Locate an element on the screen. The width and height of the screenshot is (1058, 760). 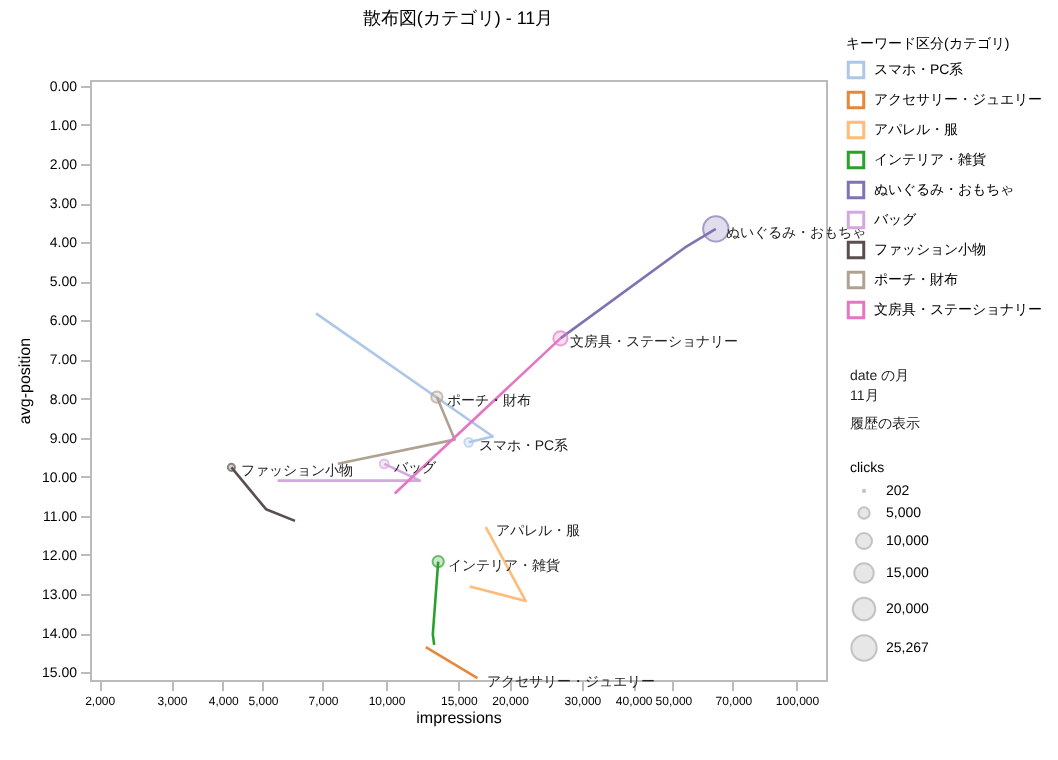
x-axis-title: impressions is located at coordinates (459, 718).